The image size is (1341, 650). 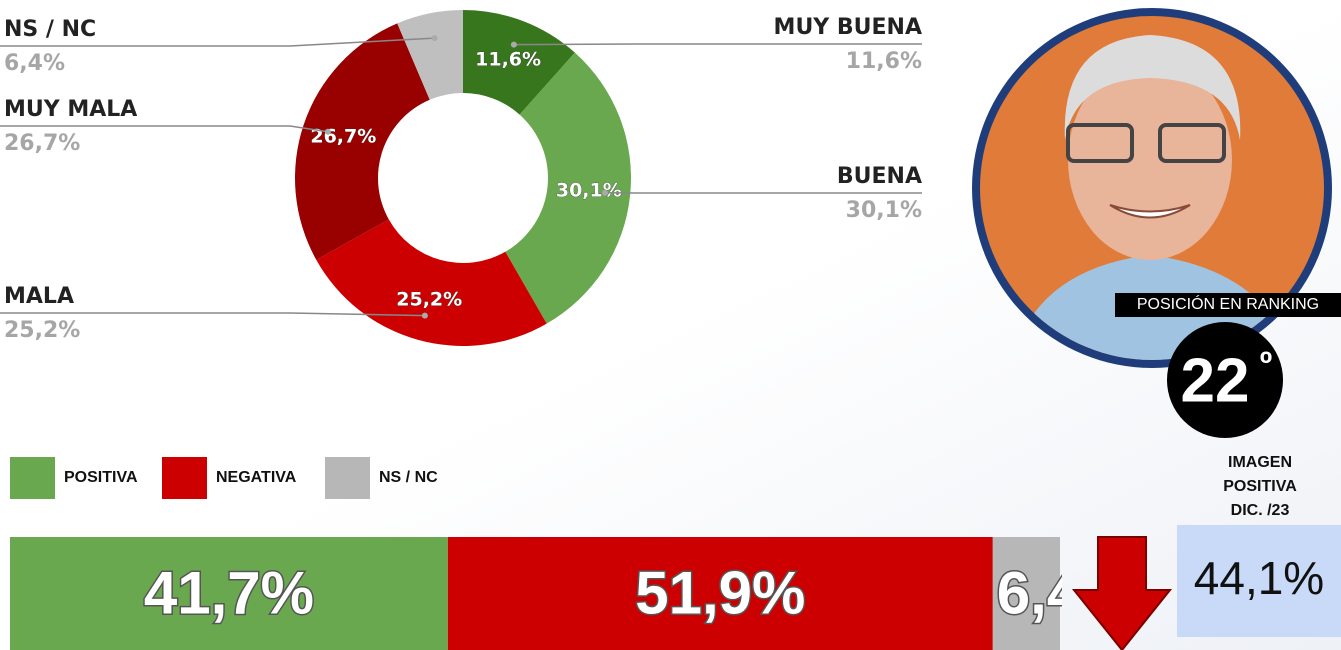 I want to click on slice-value: 30,1%, so click(x=884, y=210).